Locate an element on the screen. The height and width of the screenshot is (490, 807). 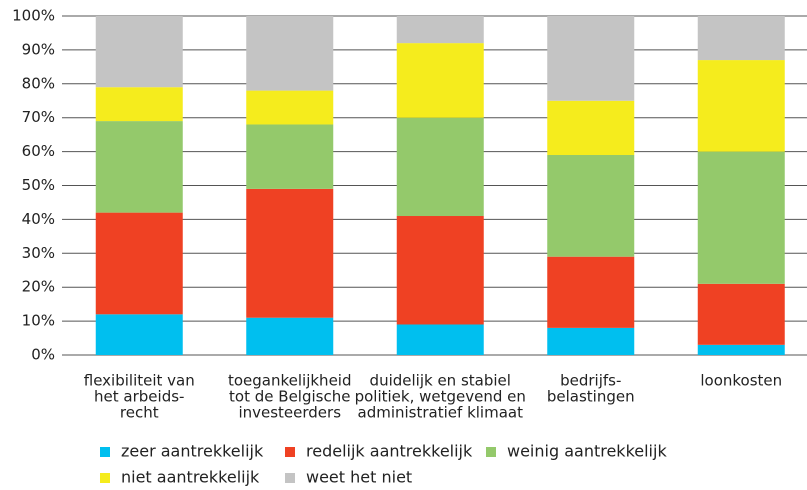
x-tick-label: toegankelijkheid is located at coordinates (290, 381).